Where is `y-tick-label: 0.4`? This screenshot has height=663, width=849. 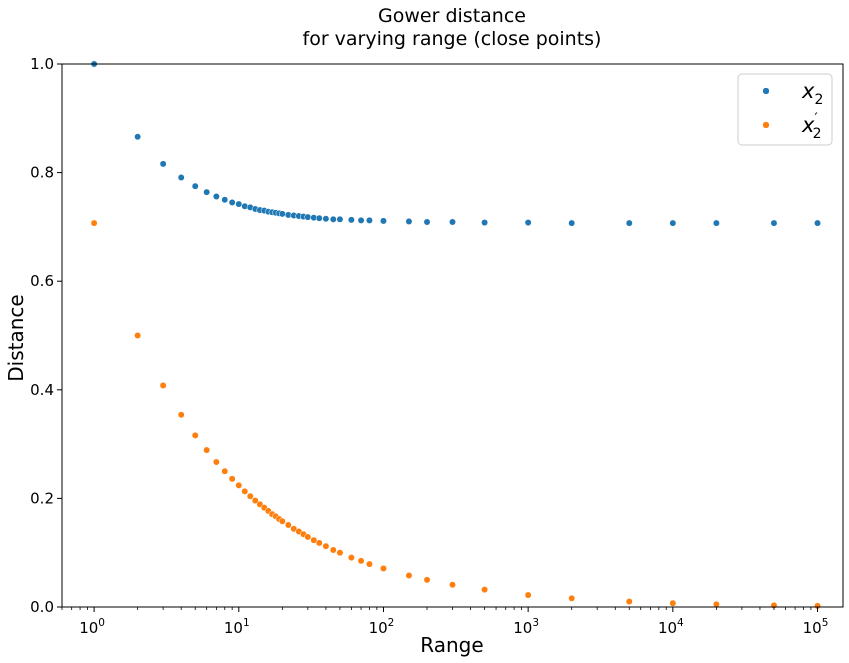
y-tick-label: 0.4 is located at coordinates (42, 390).